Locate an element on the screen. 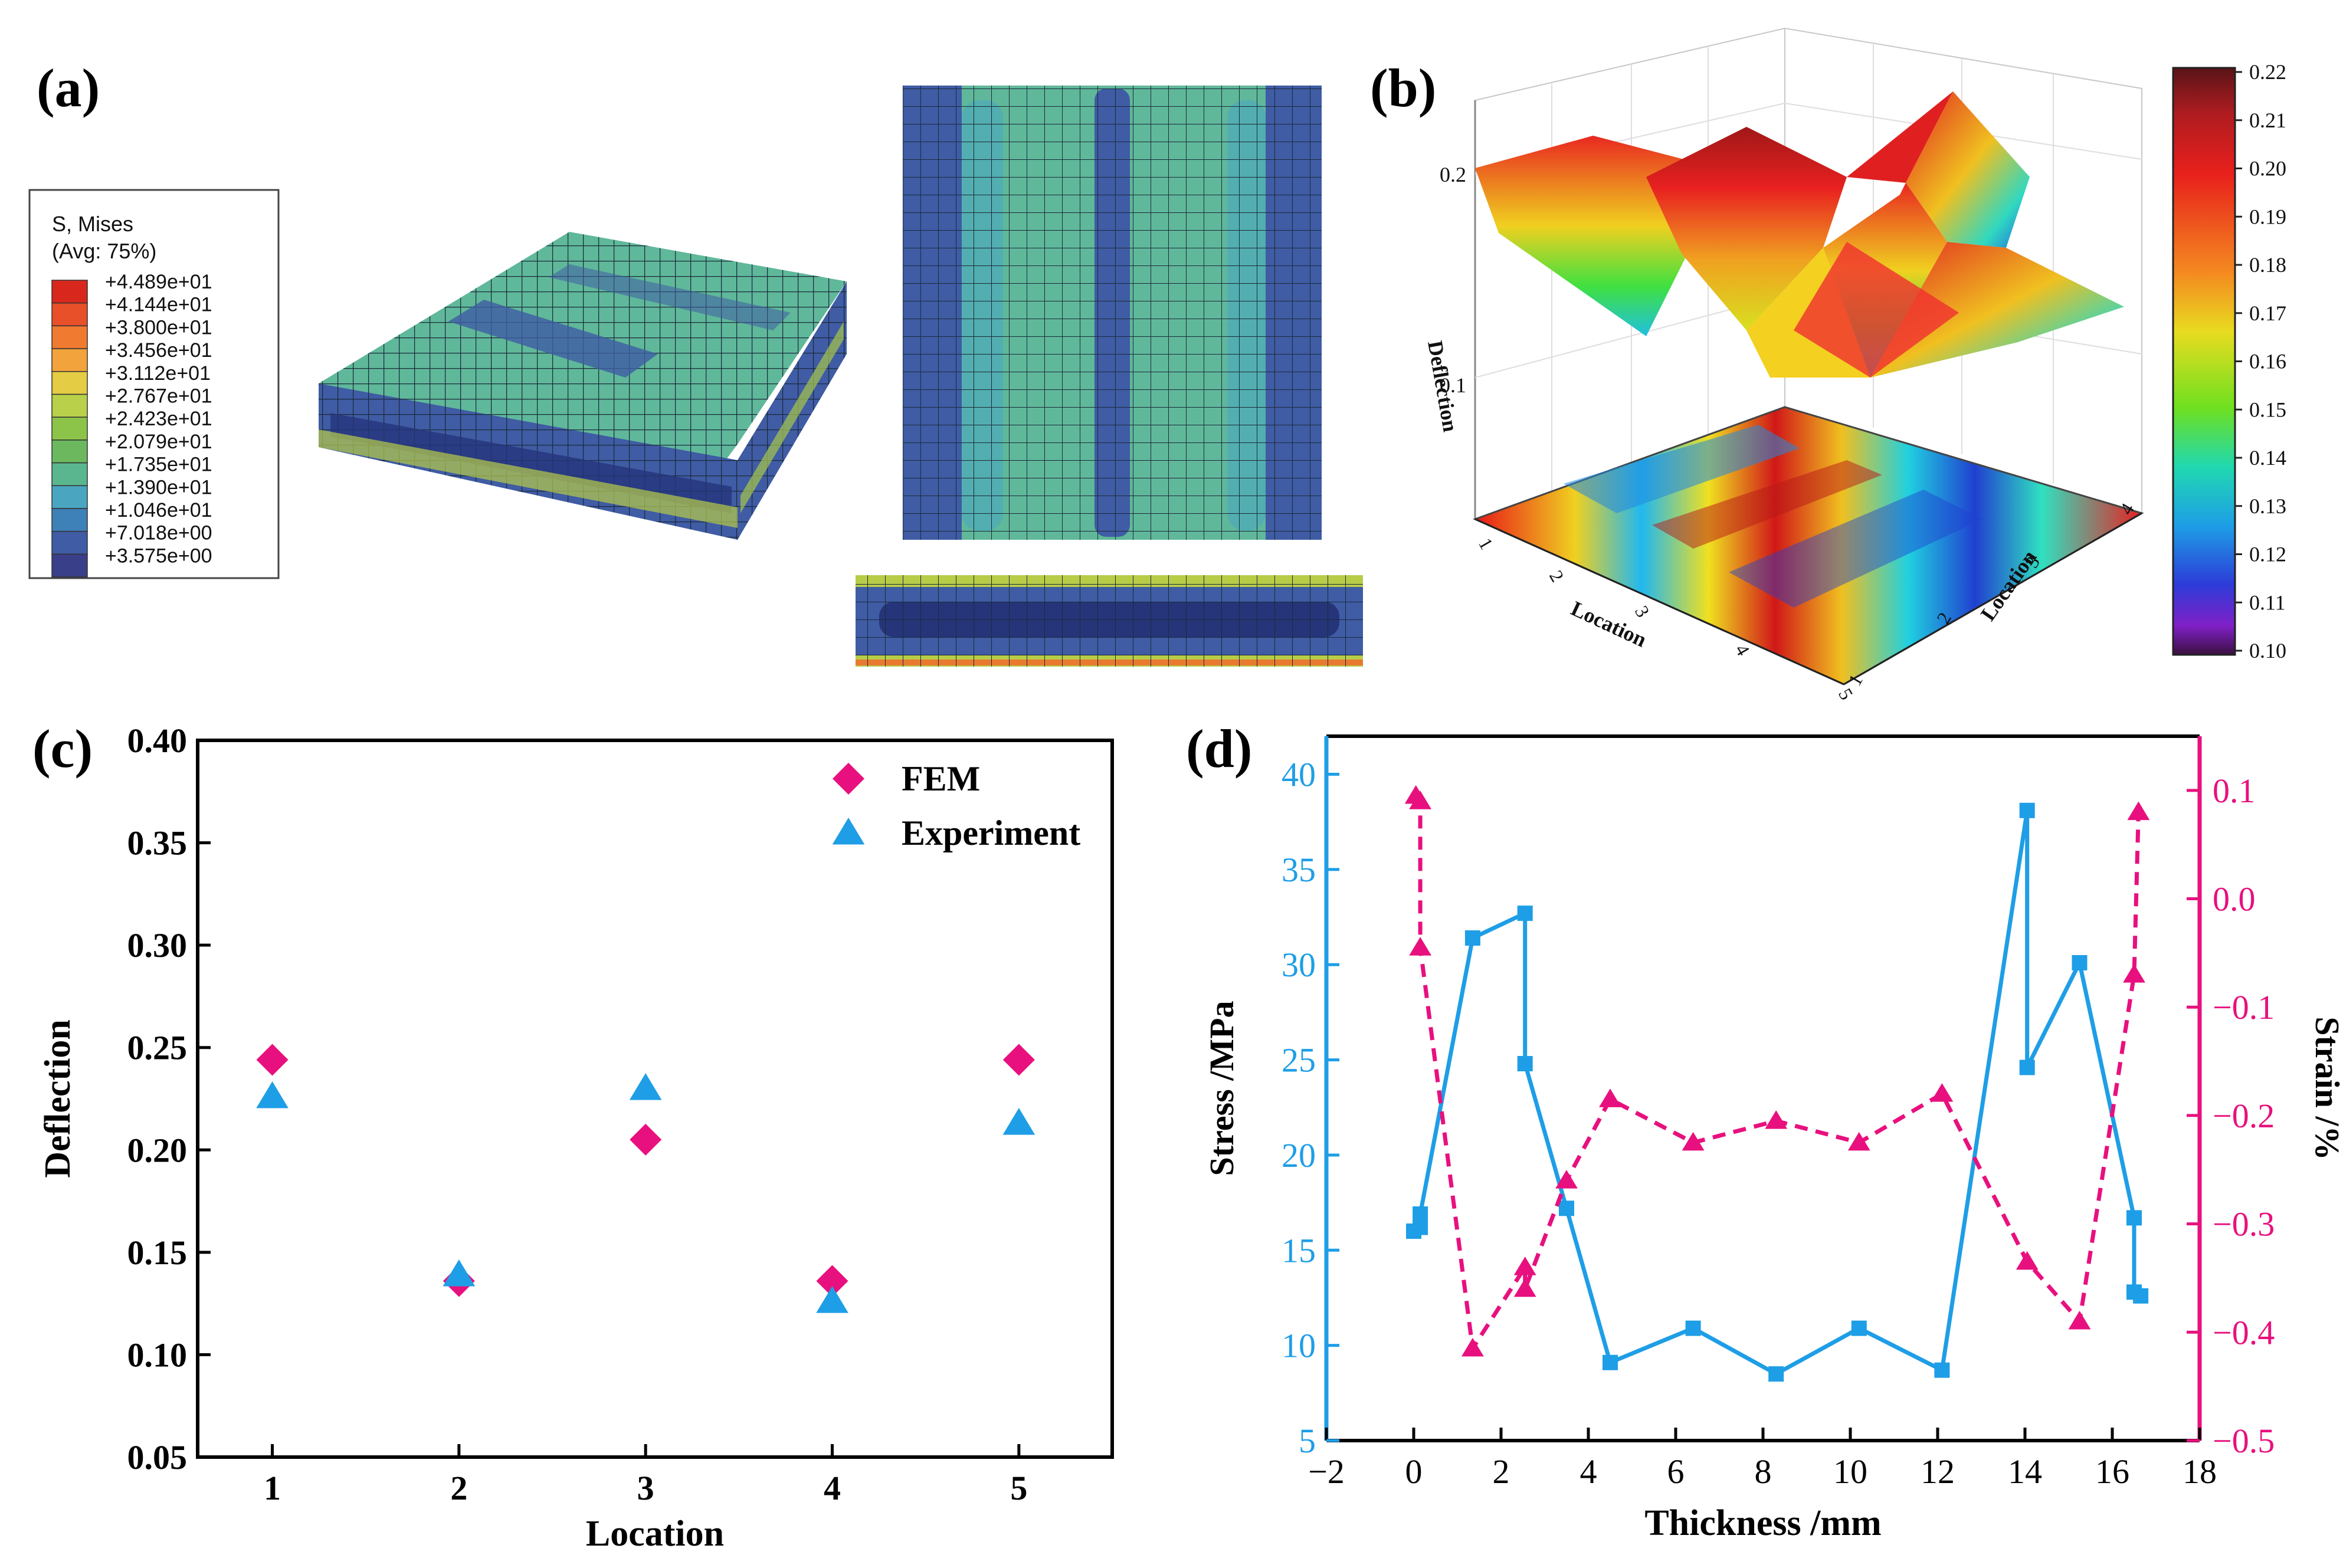  fem-block-side-band is located at coordinates (792, 417).